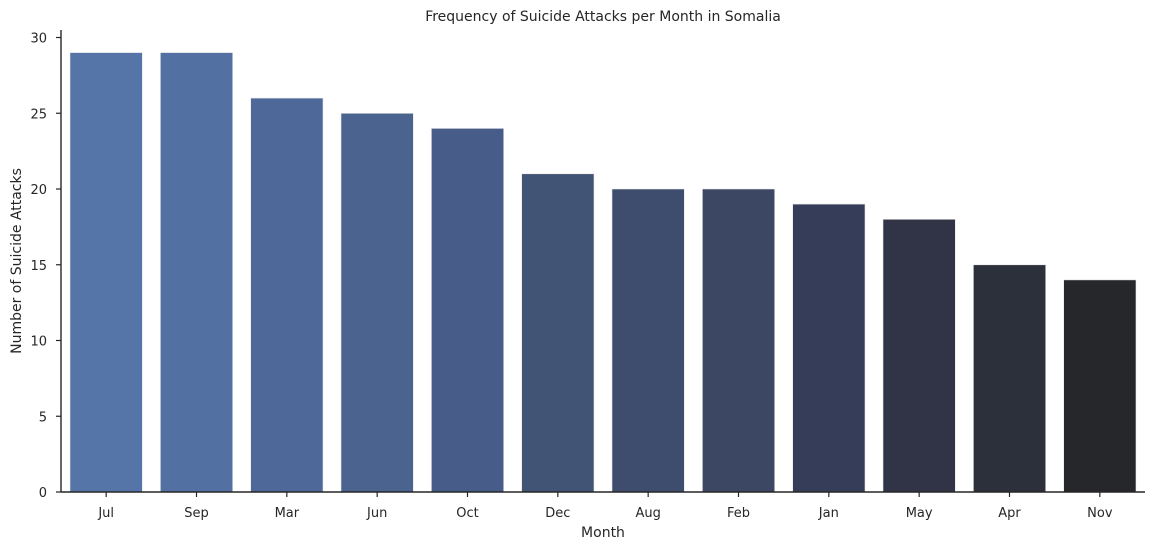  What do you see at coordinates (557, 513) in the screenshot?
I see `x-tick-label: Dec` at bounding box center [557, 513].